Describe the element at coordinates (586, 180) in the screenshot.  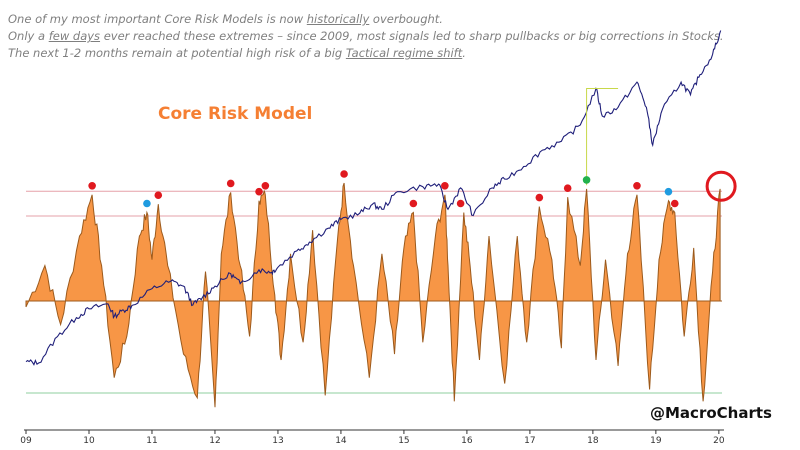
I see `signal-marker-green` at that location.